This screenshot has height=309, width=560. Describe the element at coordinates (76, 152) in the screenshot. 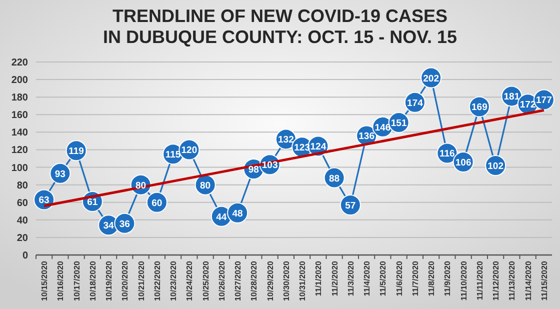

I see `data-label: 119` at that location.